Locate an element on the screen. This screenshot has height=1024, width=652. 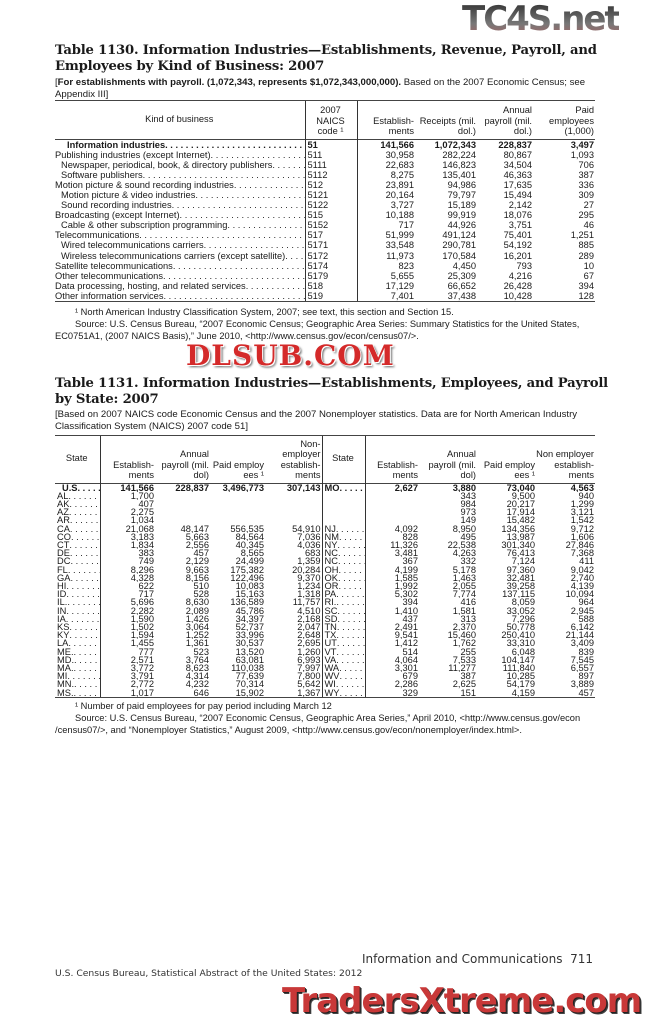
state-cell: LA is located at coordinates (78, 643).